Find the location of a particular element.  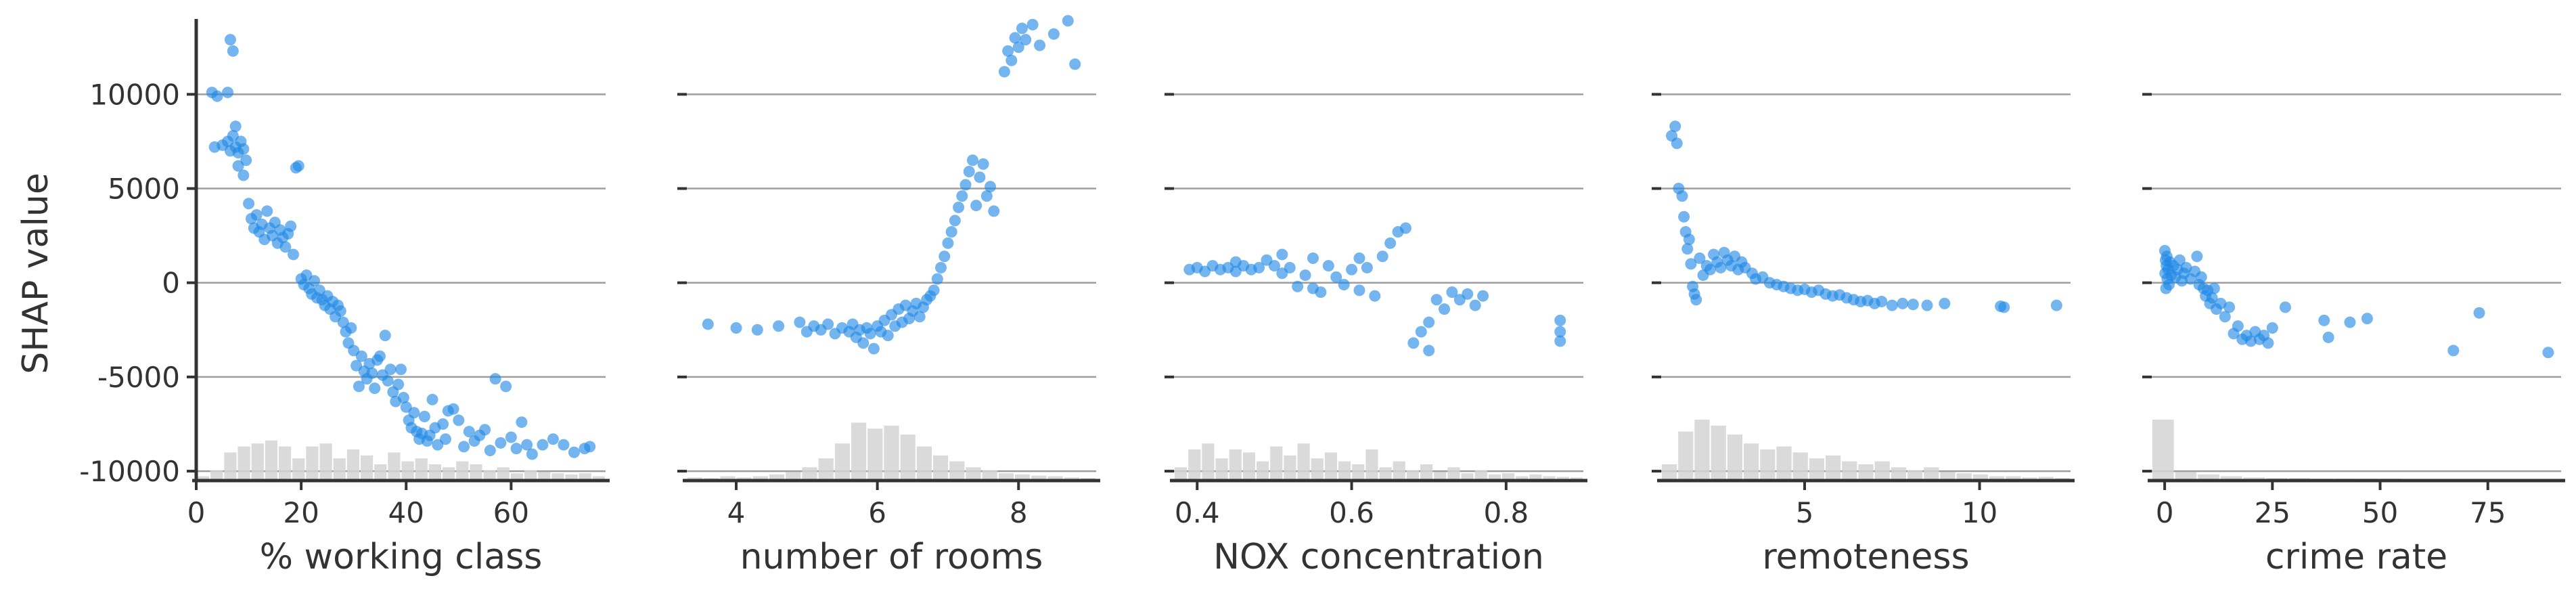

y-axis-label: SHAP value is located at coordinates (36, 273).